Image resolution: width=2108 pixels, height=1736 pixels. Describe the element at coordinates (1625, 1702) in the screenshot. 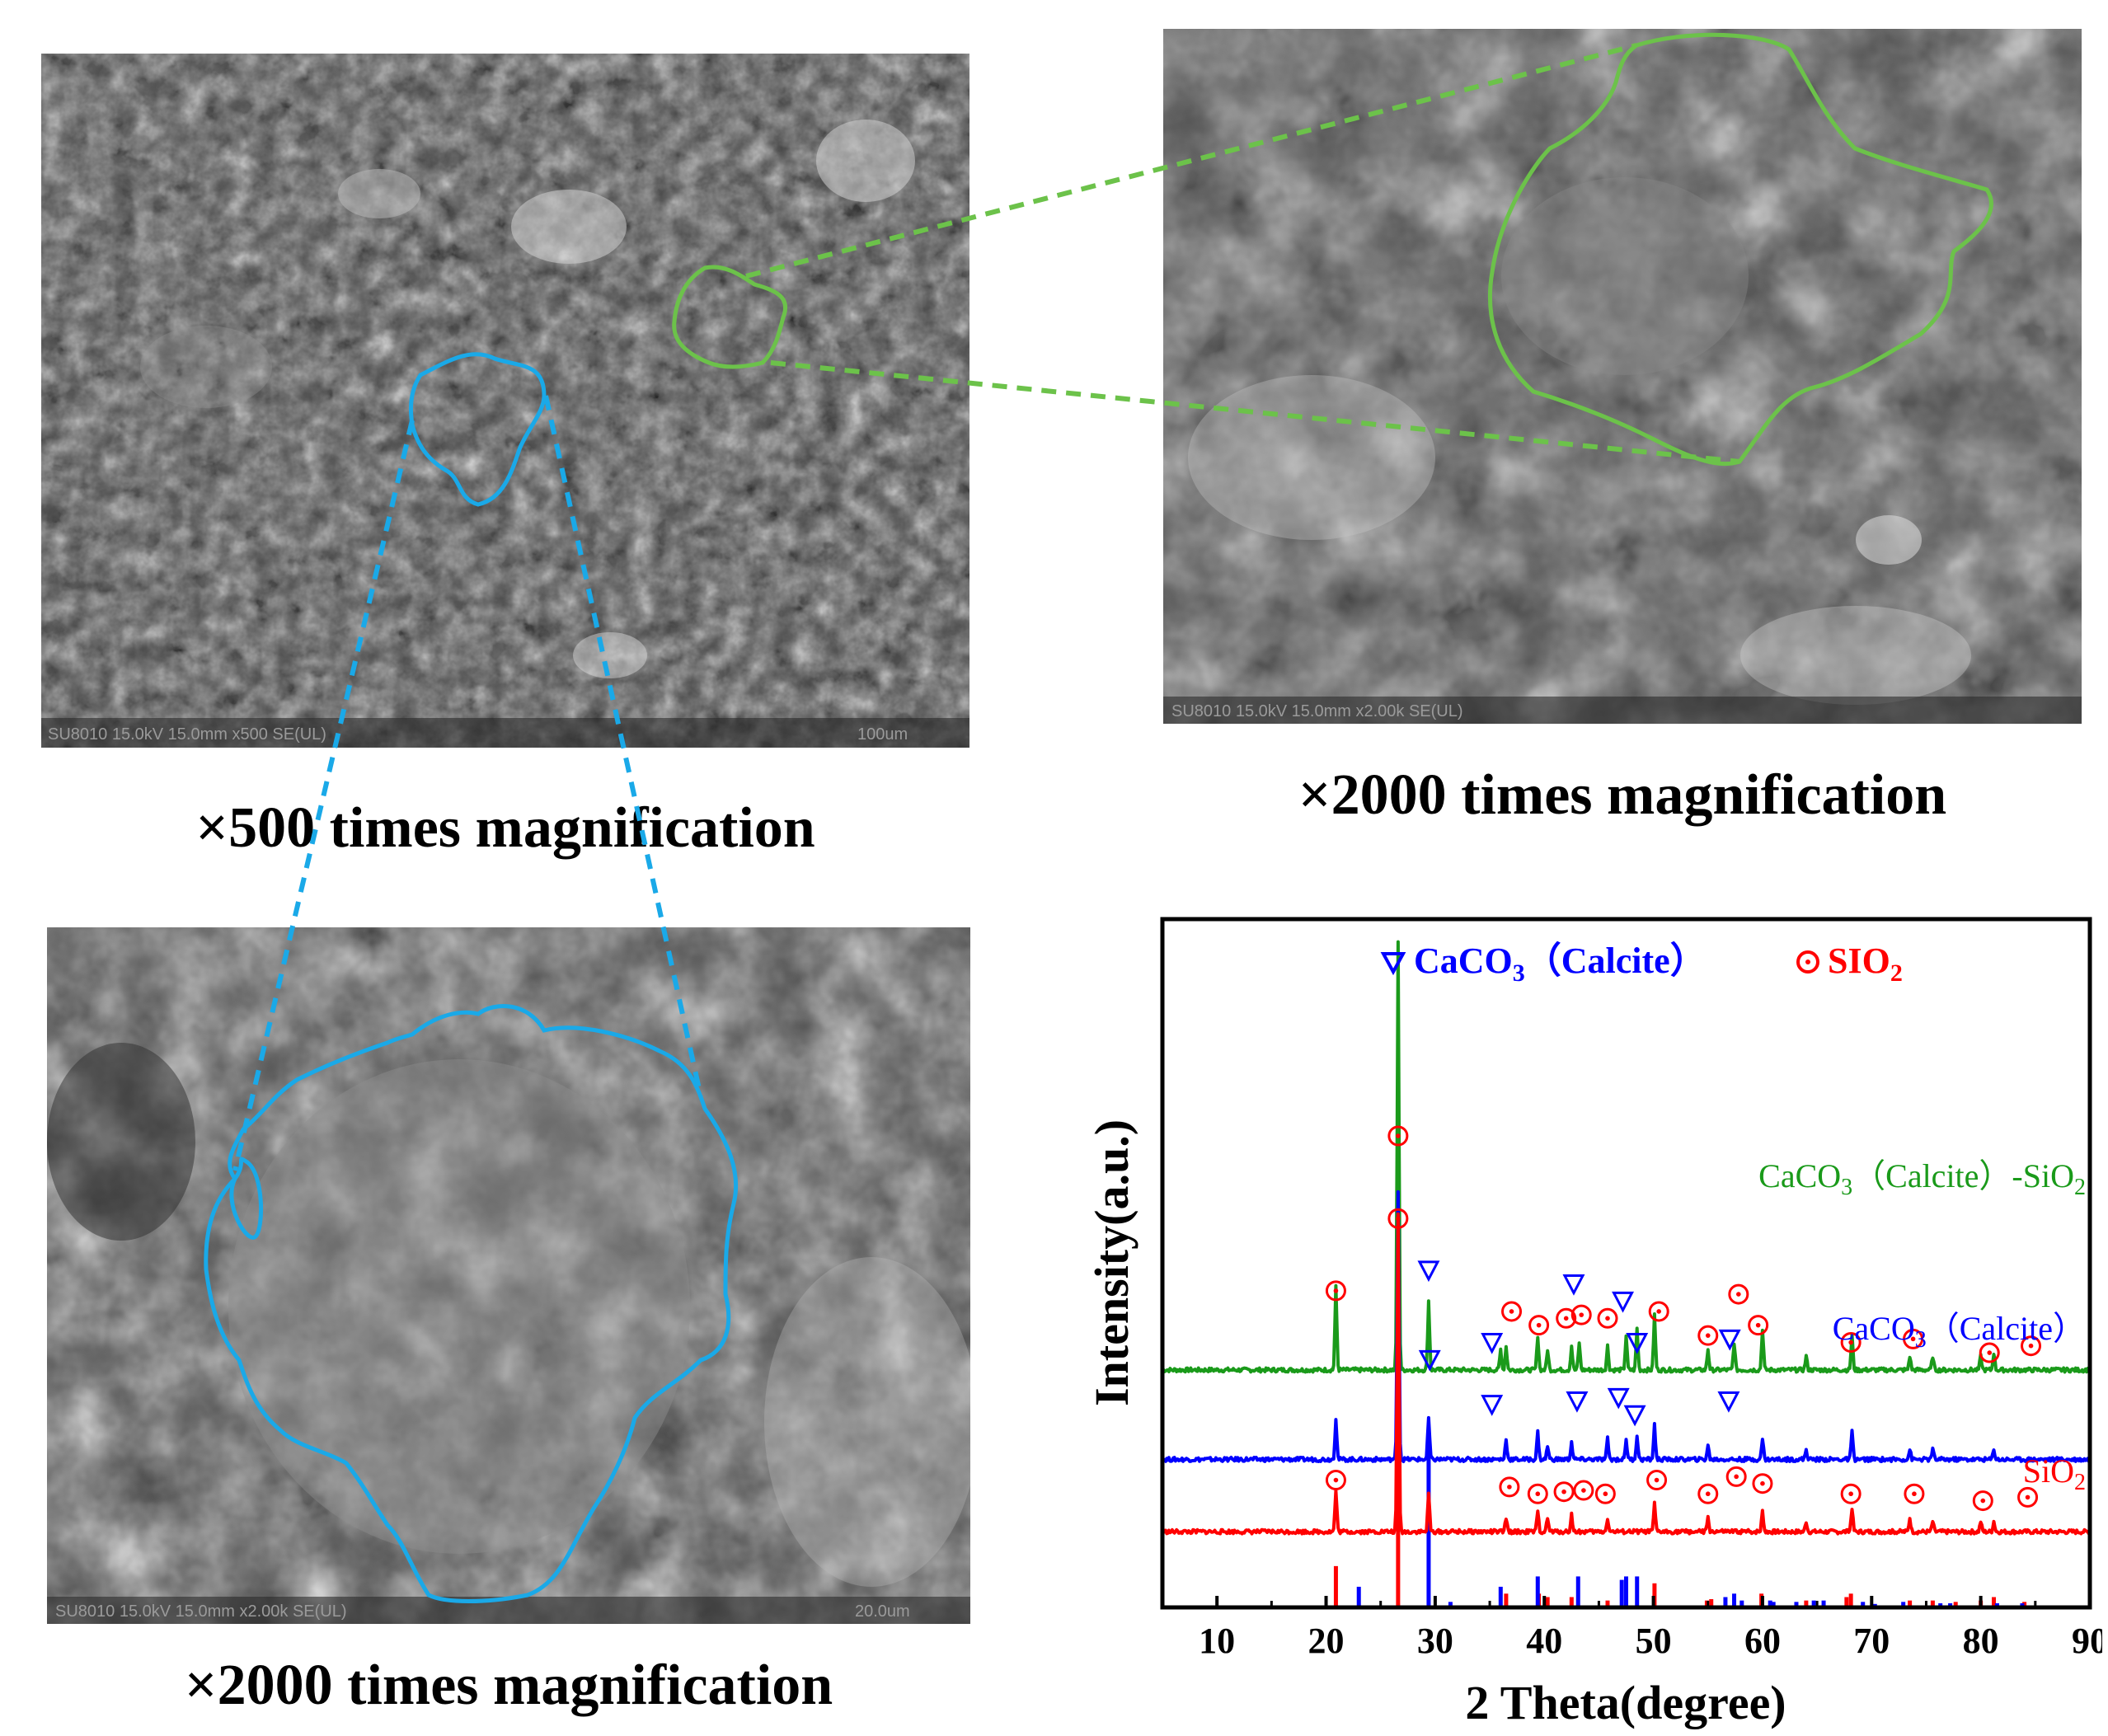

I see `x-axis-label: 2 Theta(degree)` at that location.